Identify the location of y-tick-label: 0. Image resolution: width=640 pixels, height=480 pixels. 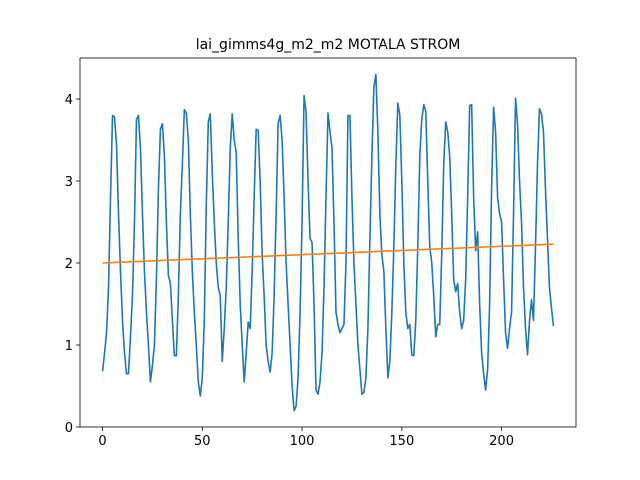
(69, 428).